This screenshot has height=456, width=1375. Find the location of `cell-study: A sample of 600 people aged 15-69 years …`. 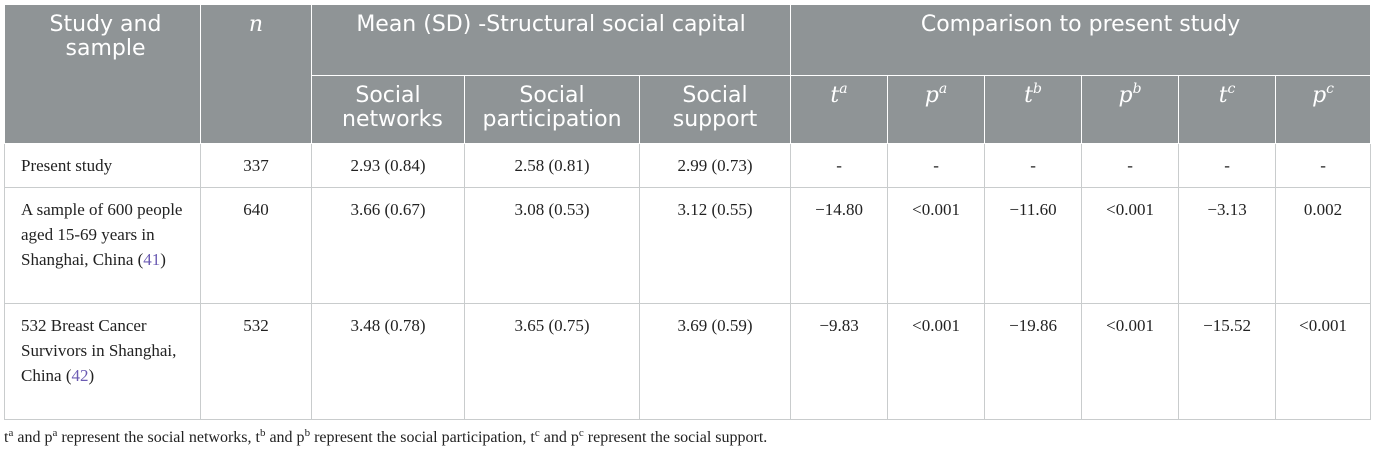

cell-study: A sample of 600 people aged 15-69 years … is located at coordinates (102, 245).